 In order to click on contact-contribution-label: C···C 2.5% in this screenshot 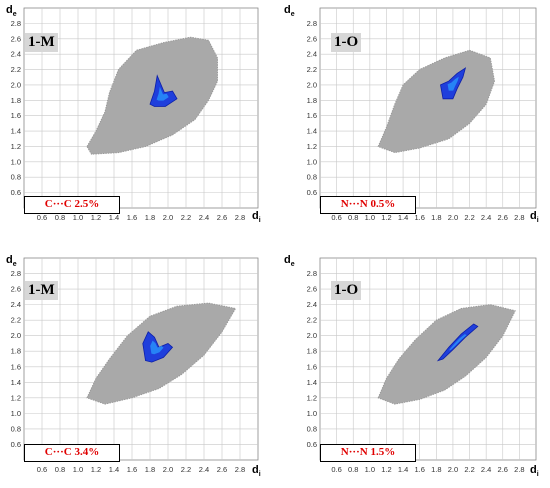, I will do `click(72, 205)`.